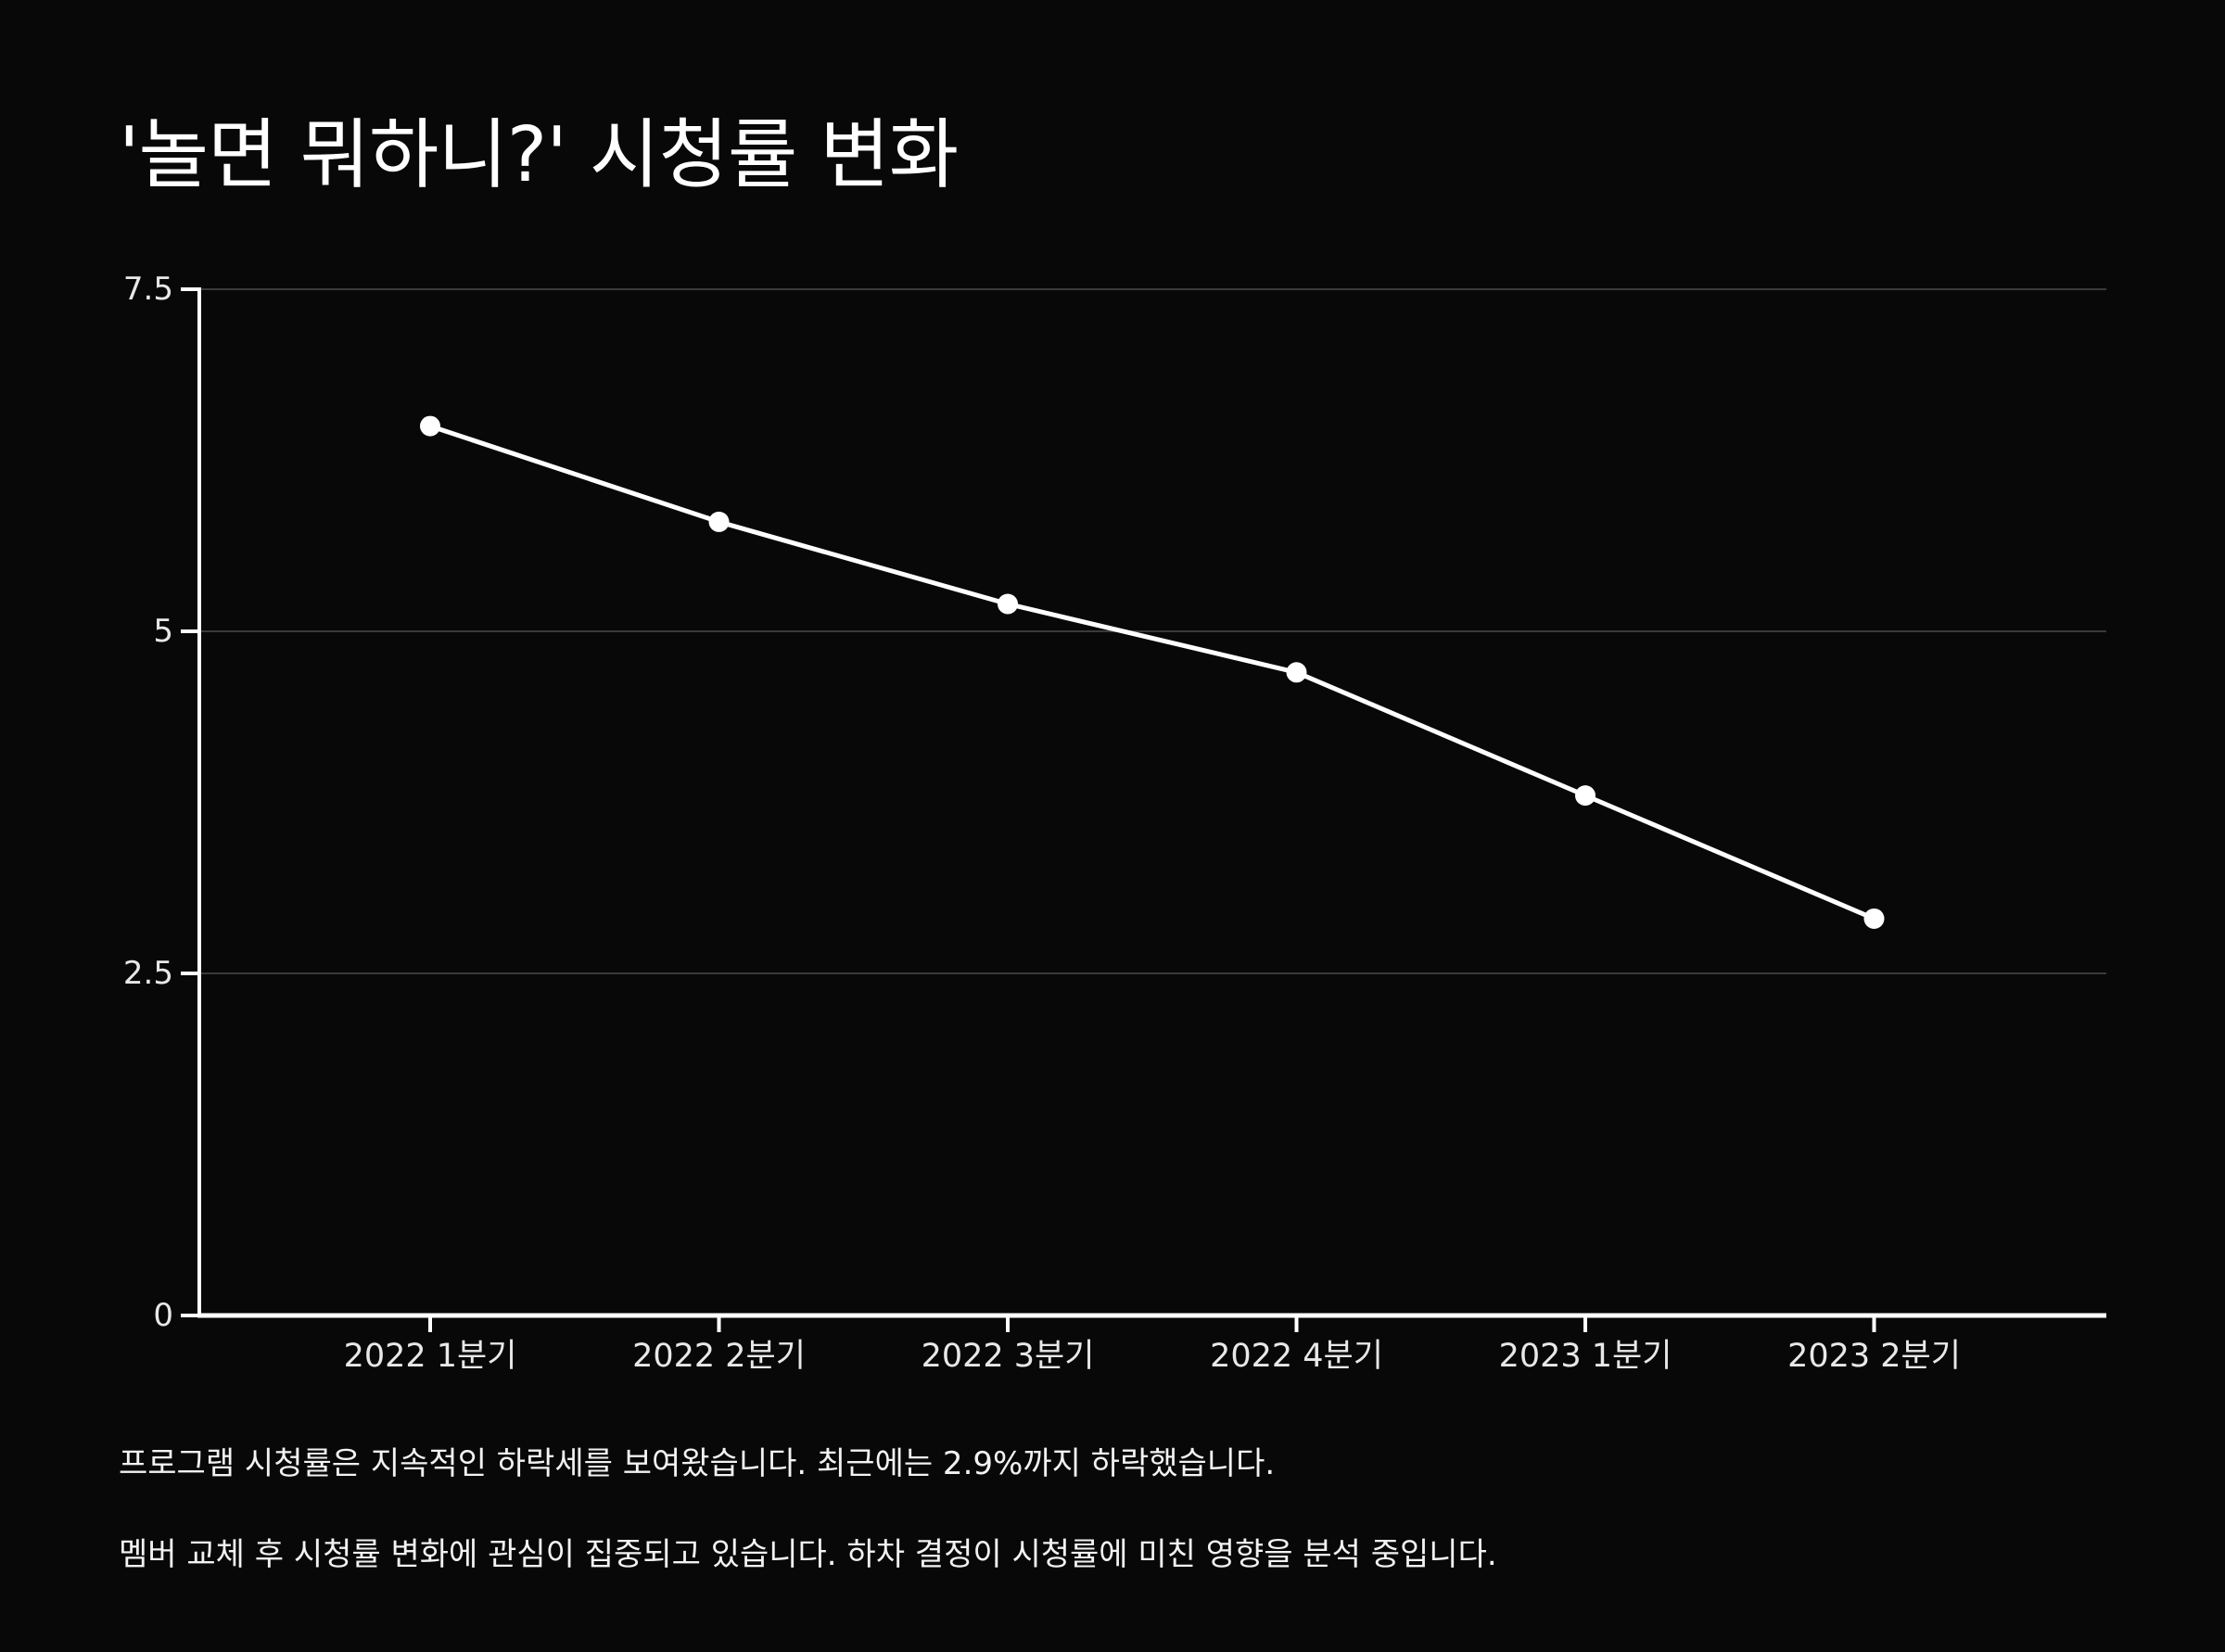 Image resolution: width=2225 pixels, height=1652 pixels. What do you see at coordinates (1585, 1356) in the screenshot?
I see `x-tick-label-4: 2023 1분기` at bounding box center [1585, 1356].